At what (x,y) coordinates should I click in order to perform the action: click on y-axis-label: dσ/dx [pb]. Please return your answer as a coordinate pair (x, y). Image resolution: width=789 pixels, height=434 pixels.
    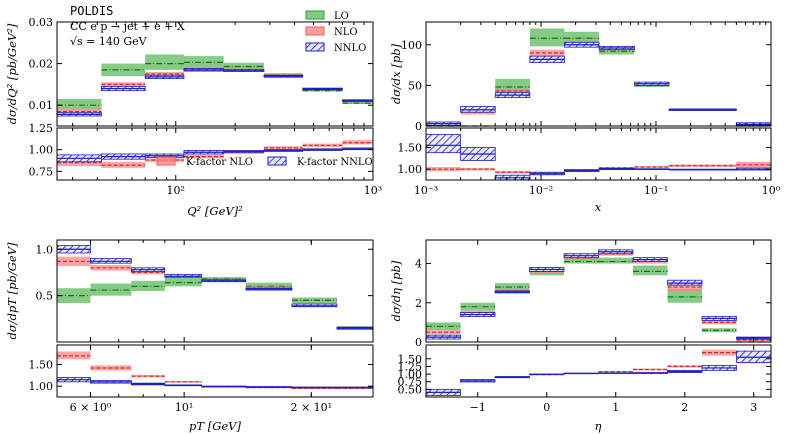
    Looking at the image, I should click on (396, 73).